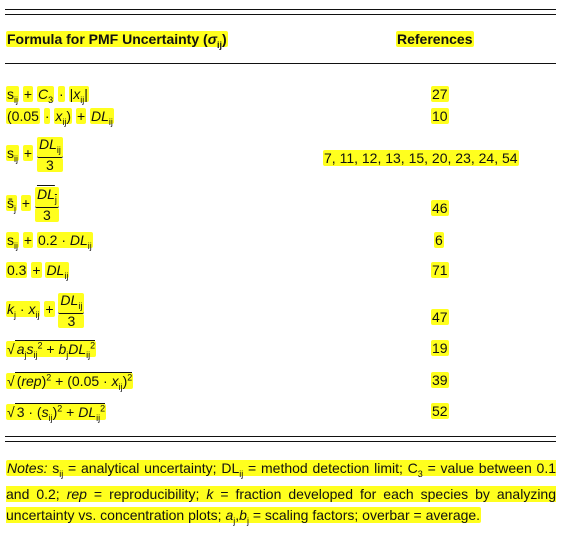 Image resolution: width=561 pixels, height=553 pixels. Describe the element at coordinates (440, 270) in the screenshot. I see `refs-row-6: 71` at that location.